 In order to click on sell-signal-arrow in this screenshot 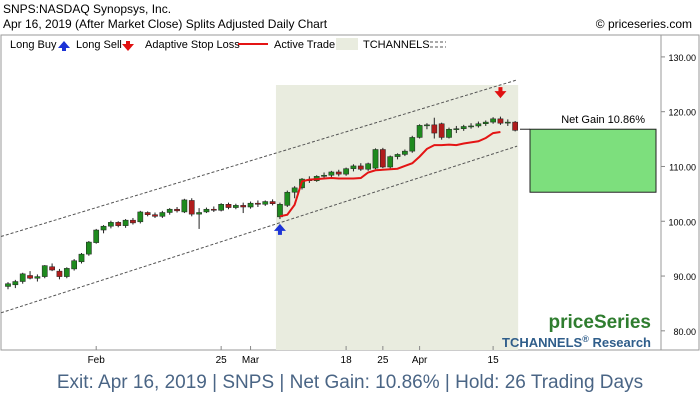, I will do `click(500, 93)`.